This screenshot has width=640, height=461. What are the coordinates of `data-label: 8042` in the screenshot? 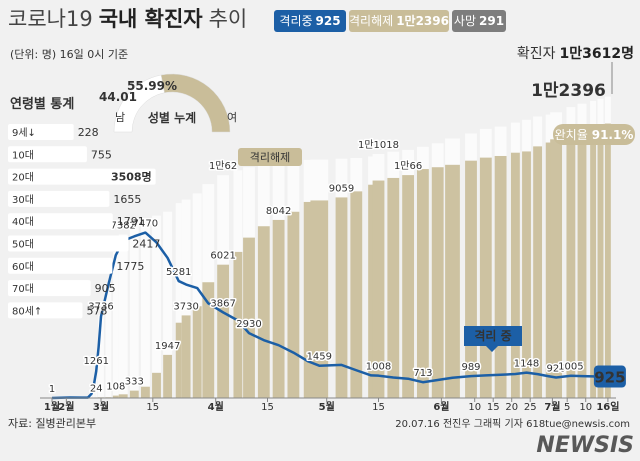 It's located at (278, 211).